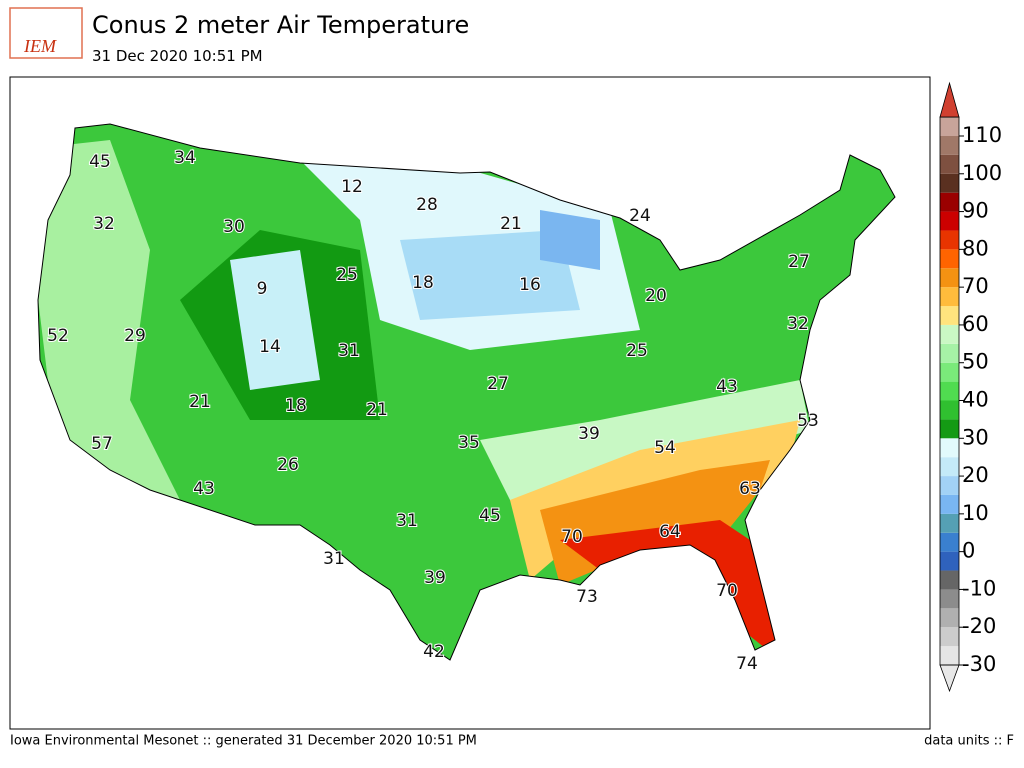 The image size is (1024, 768). What do you see at coordinates (135, 336) in the screenshot?
I see `station-label: 29` at bounding box center [135, 336].